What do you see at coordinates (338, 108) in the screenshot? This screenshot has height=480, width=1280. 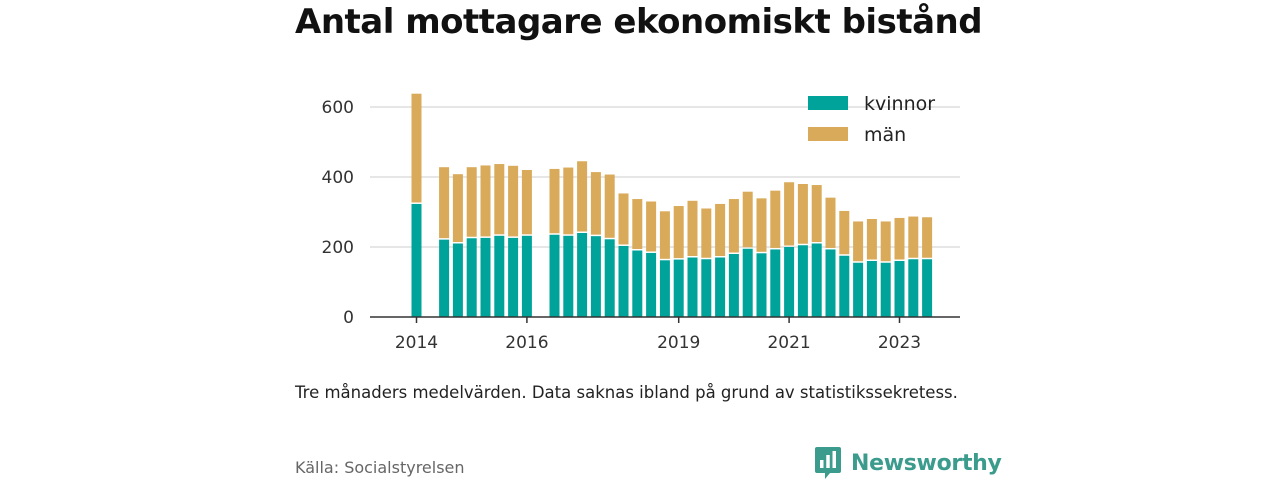 I see `y-tick-label: 600` at bounding box center [338, 108].